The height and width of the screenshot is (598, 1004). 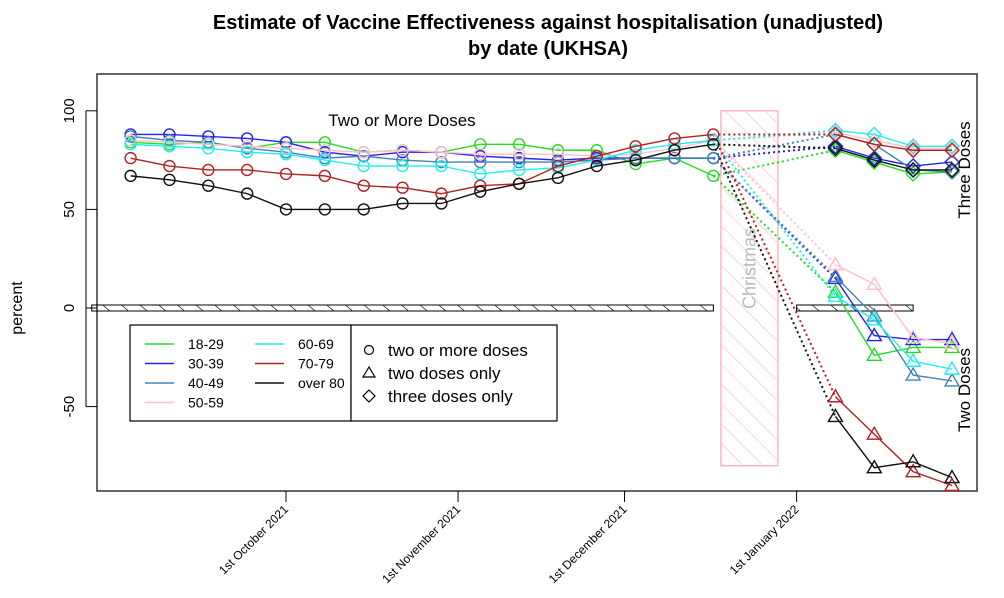 What do you see at coordinates (69, 209) in the screenshot?
I see `y-tick-label: 50` at bounding box center [69, 209].